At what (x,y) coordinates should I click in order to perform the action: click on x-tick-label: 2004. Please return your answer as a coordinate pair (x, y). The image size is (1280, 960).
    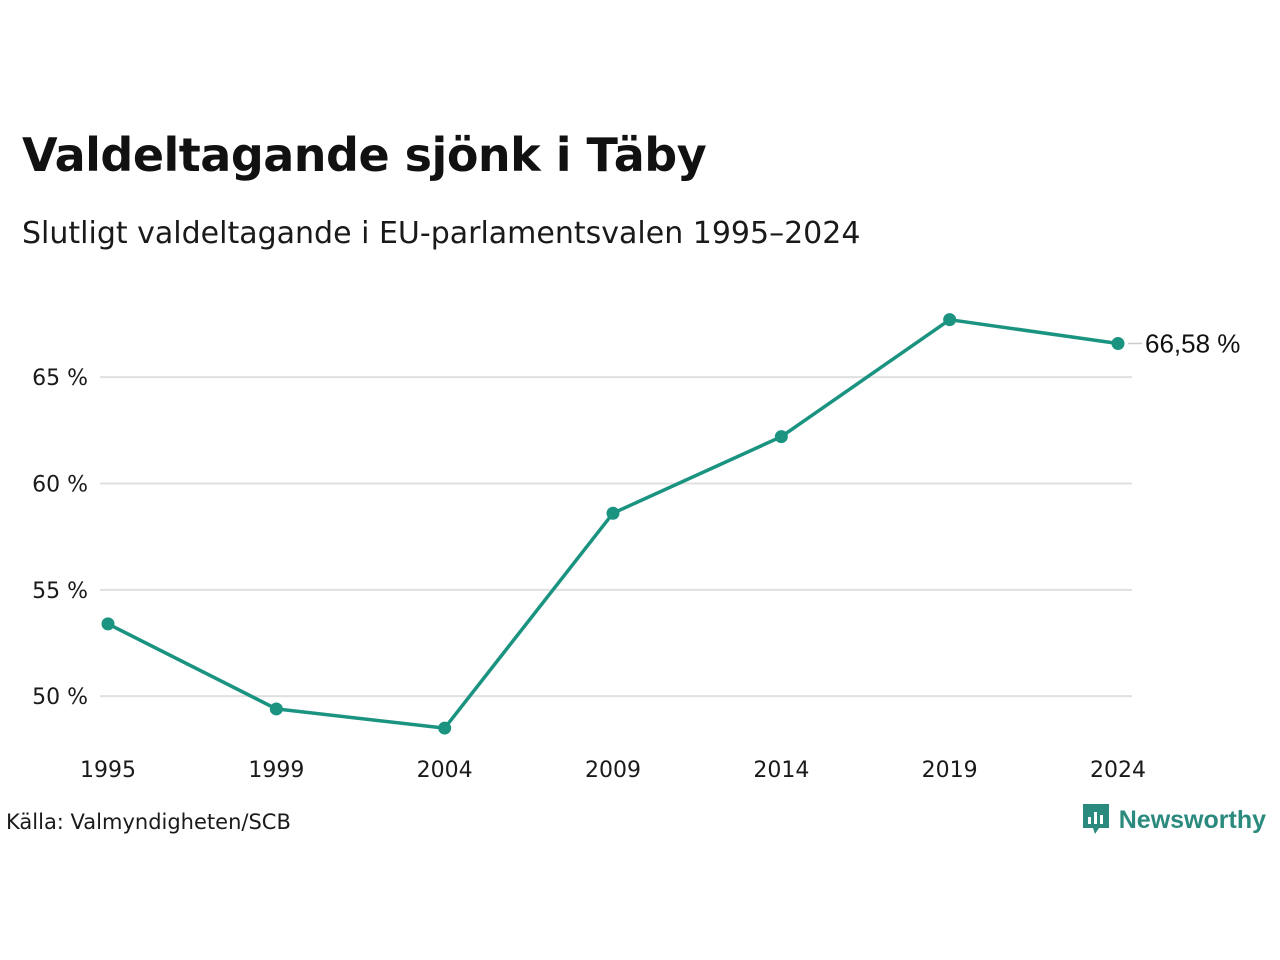
    Looking at the image, I should click on (445, 770).